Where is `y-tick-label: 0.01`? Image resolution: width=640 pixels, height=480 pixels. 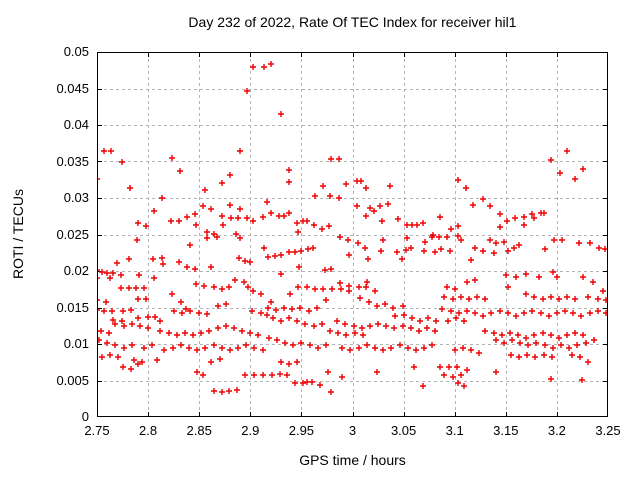
y-tick-label: 0.01 is located at coordinates (76, 343).